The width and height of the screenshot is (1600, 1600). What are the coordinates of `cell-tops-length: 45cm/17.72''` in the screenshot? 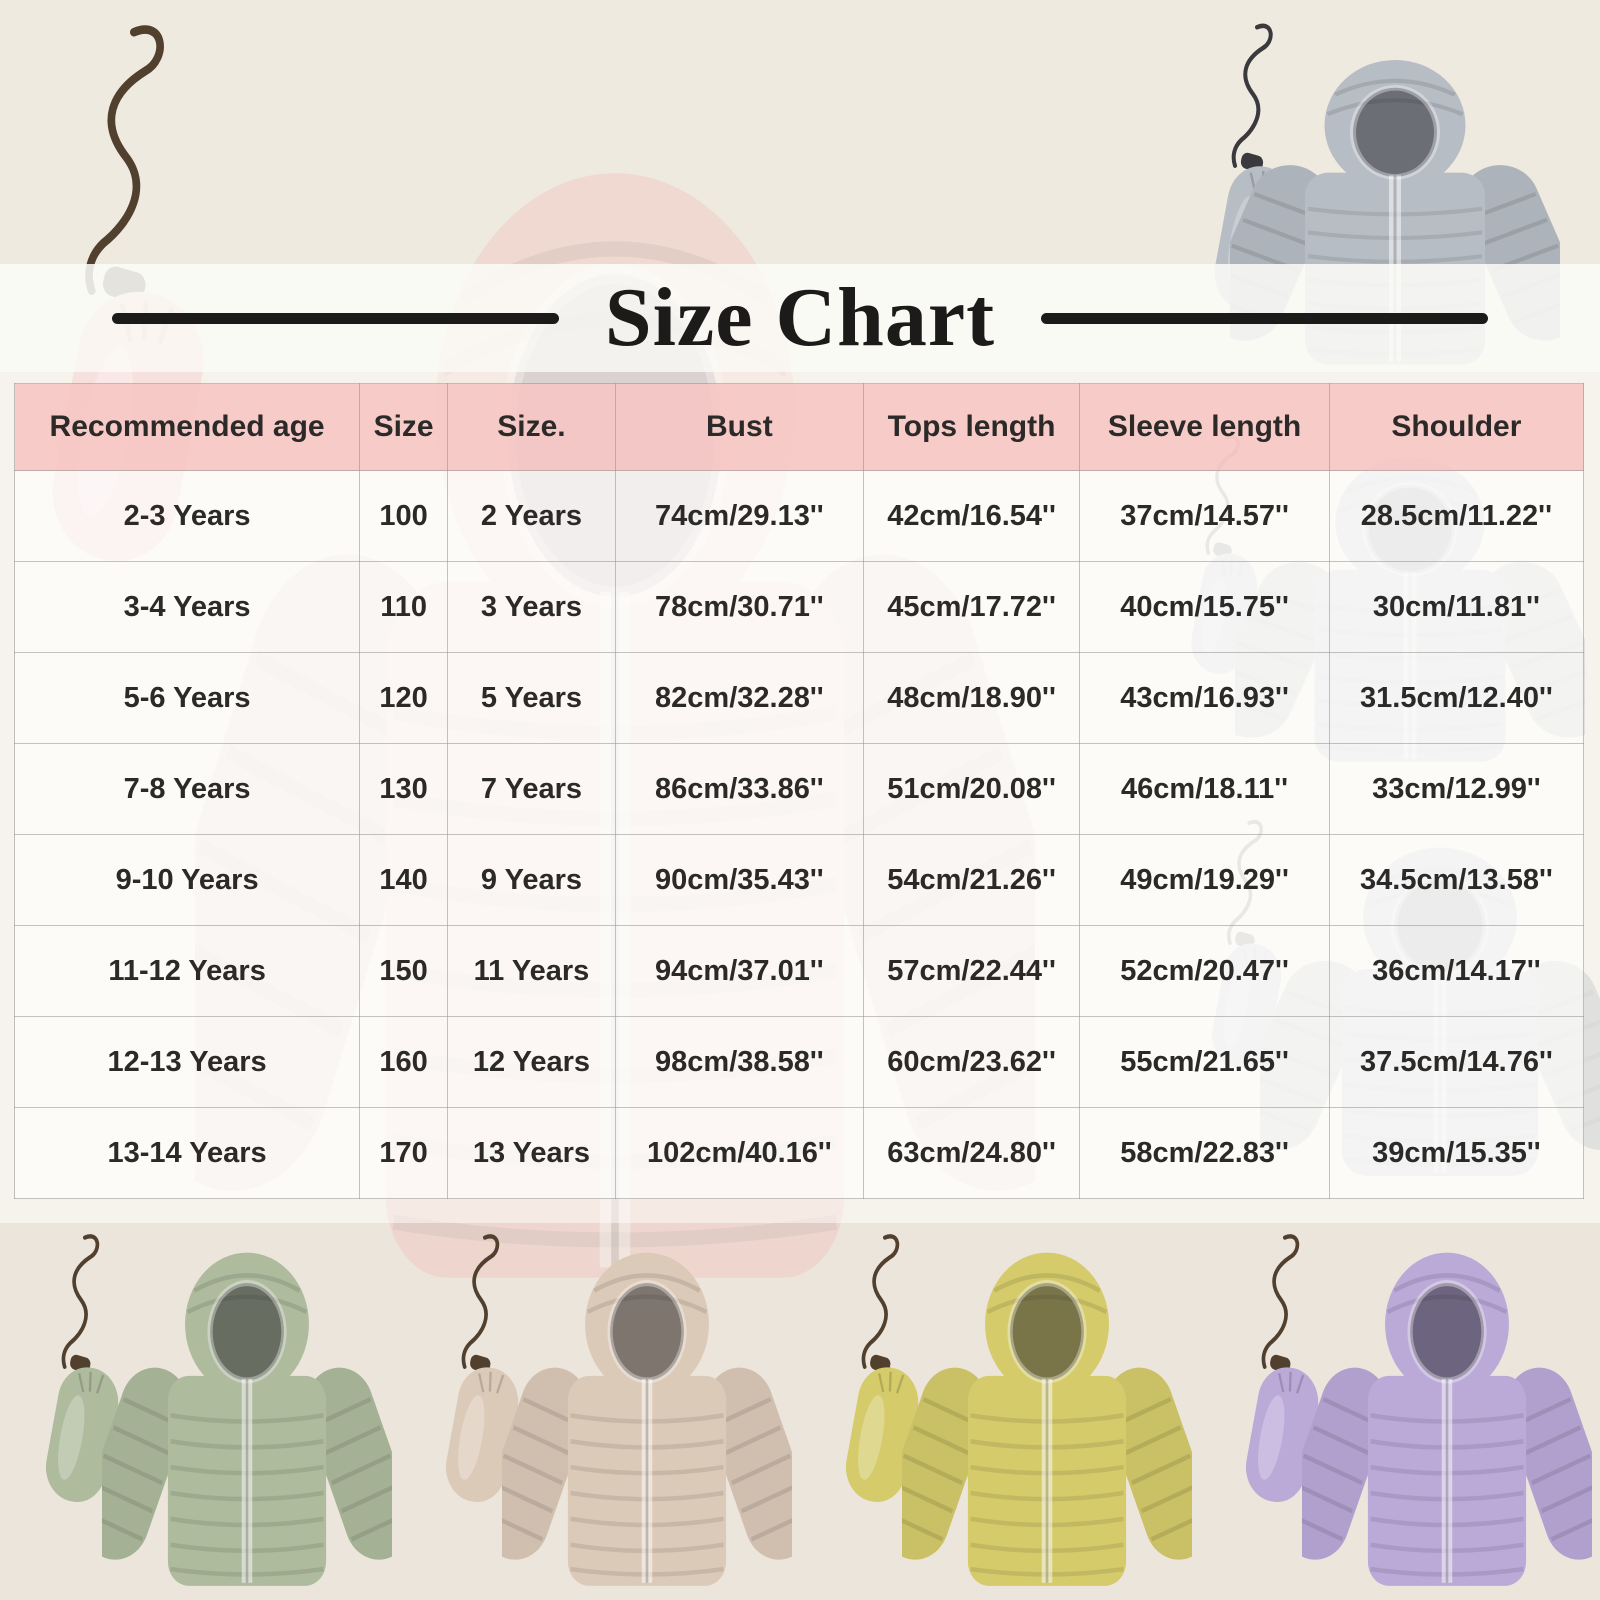 It's located at (971, 607).